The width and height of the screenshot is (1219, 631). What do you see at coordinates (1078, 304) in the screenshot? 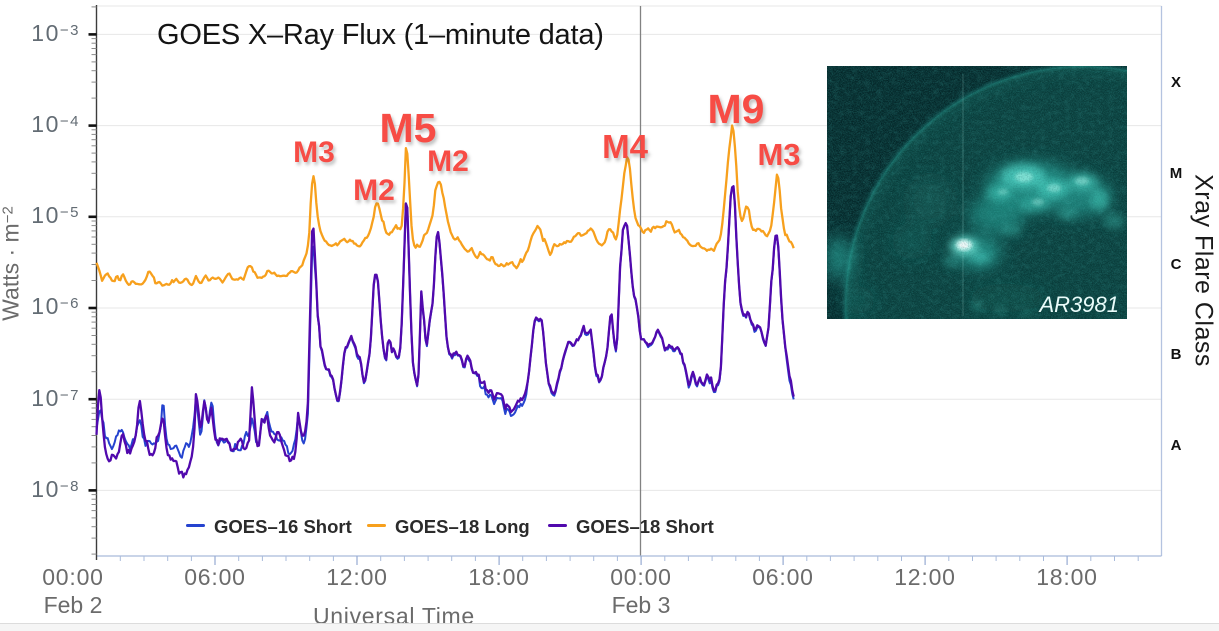
I see `svg-text: AR3981` at bounding box center [1078, 304].